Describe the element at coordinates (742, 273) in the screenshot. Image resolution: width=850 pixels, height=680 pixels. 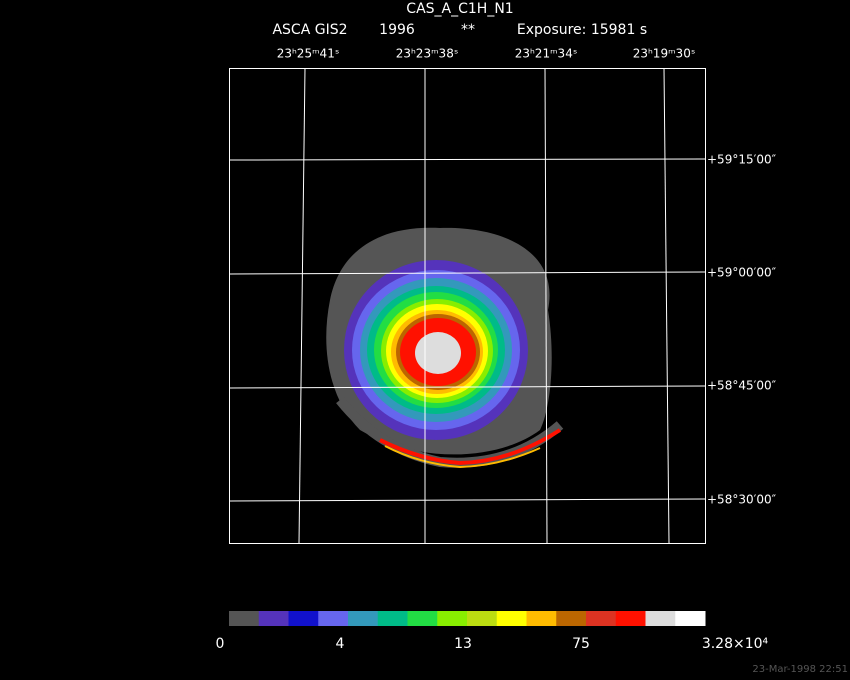
I see `dec-label: +59°00′00″` at that location.